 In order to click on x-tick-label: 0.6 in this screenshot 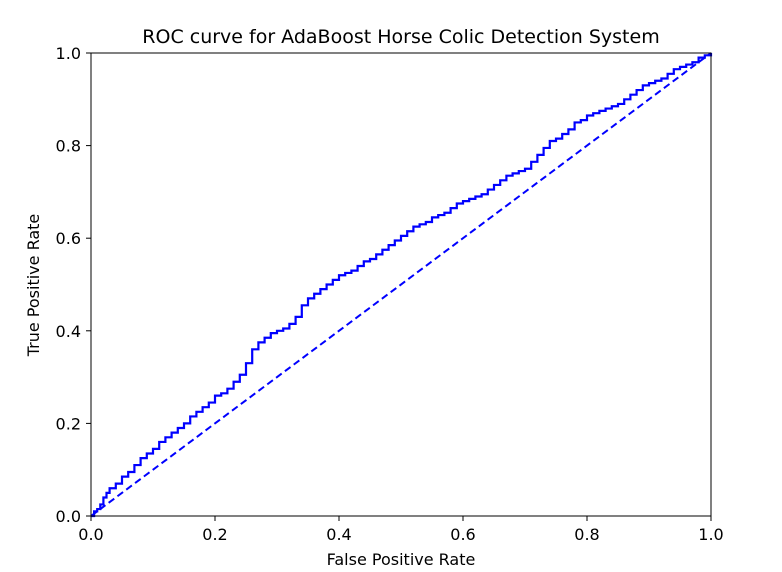, I will do `click(462, 534)`.